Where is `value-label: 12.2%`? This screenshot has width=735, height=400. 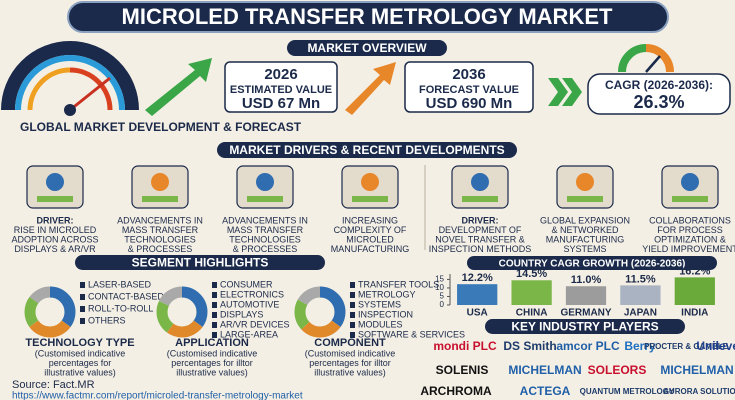
value-label: 12.2% is located at coordinates (477, 278).